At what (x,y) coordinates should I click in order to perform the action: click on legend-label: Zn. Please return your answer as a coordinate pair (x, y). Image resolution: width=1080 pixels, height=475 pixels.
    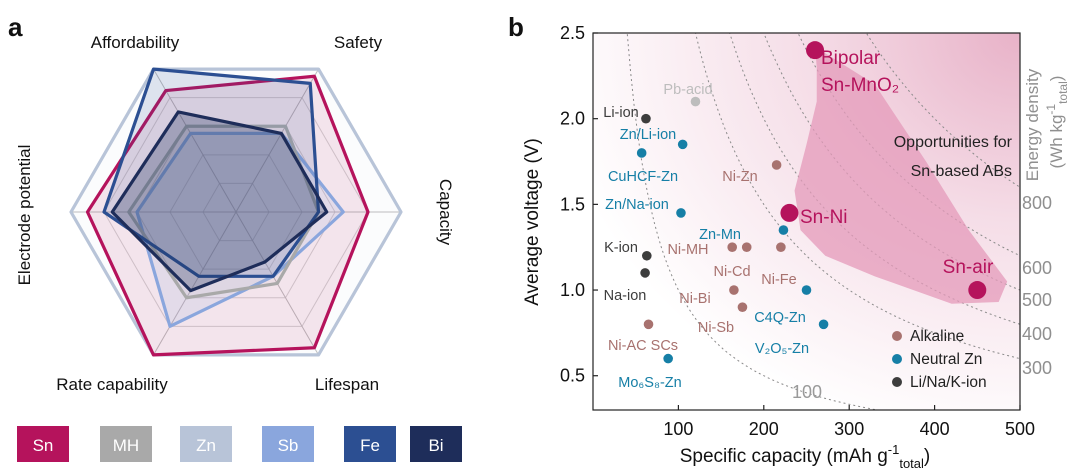
    Looking at the image, I should click on (206, 445).